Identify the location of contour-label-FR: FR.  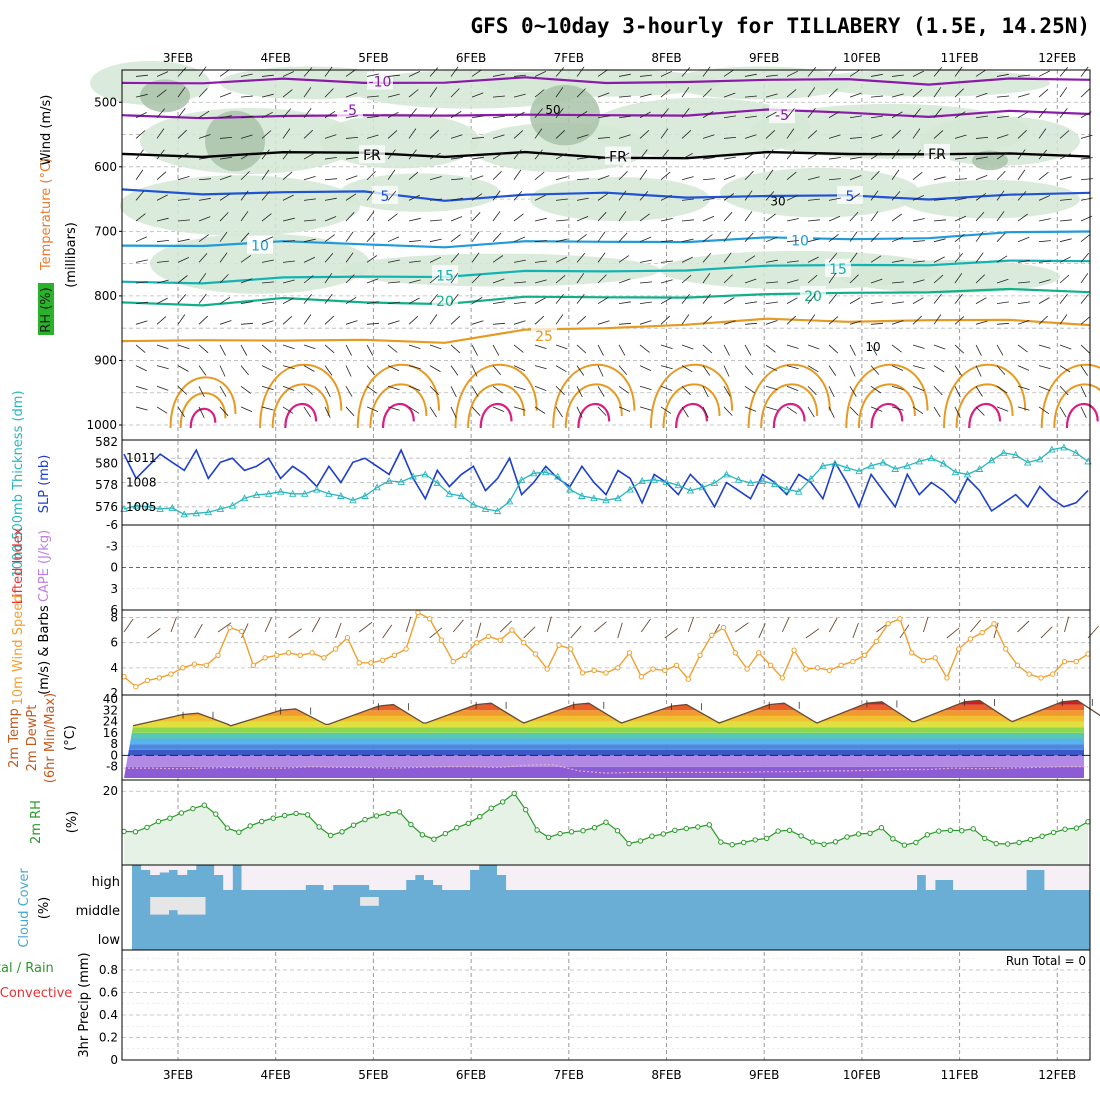
(618, 157).